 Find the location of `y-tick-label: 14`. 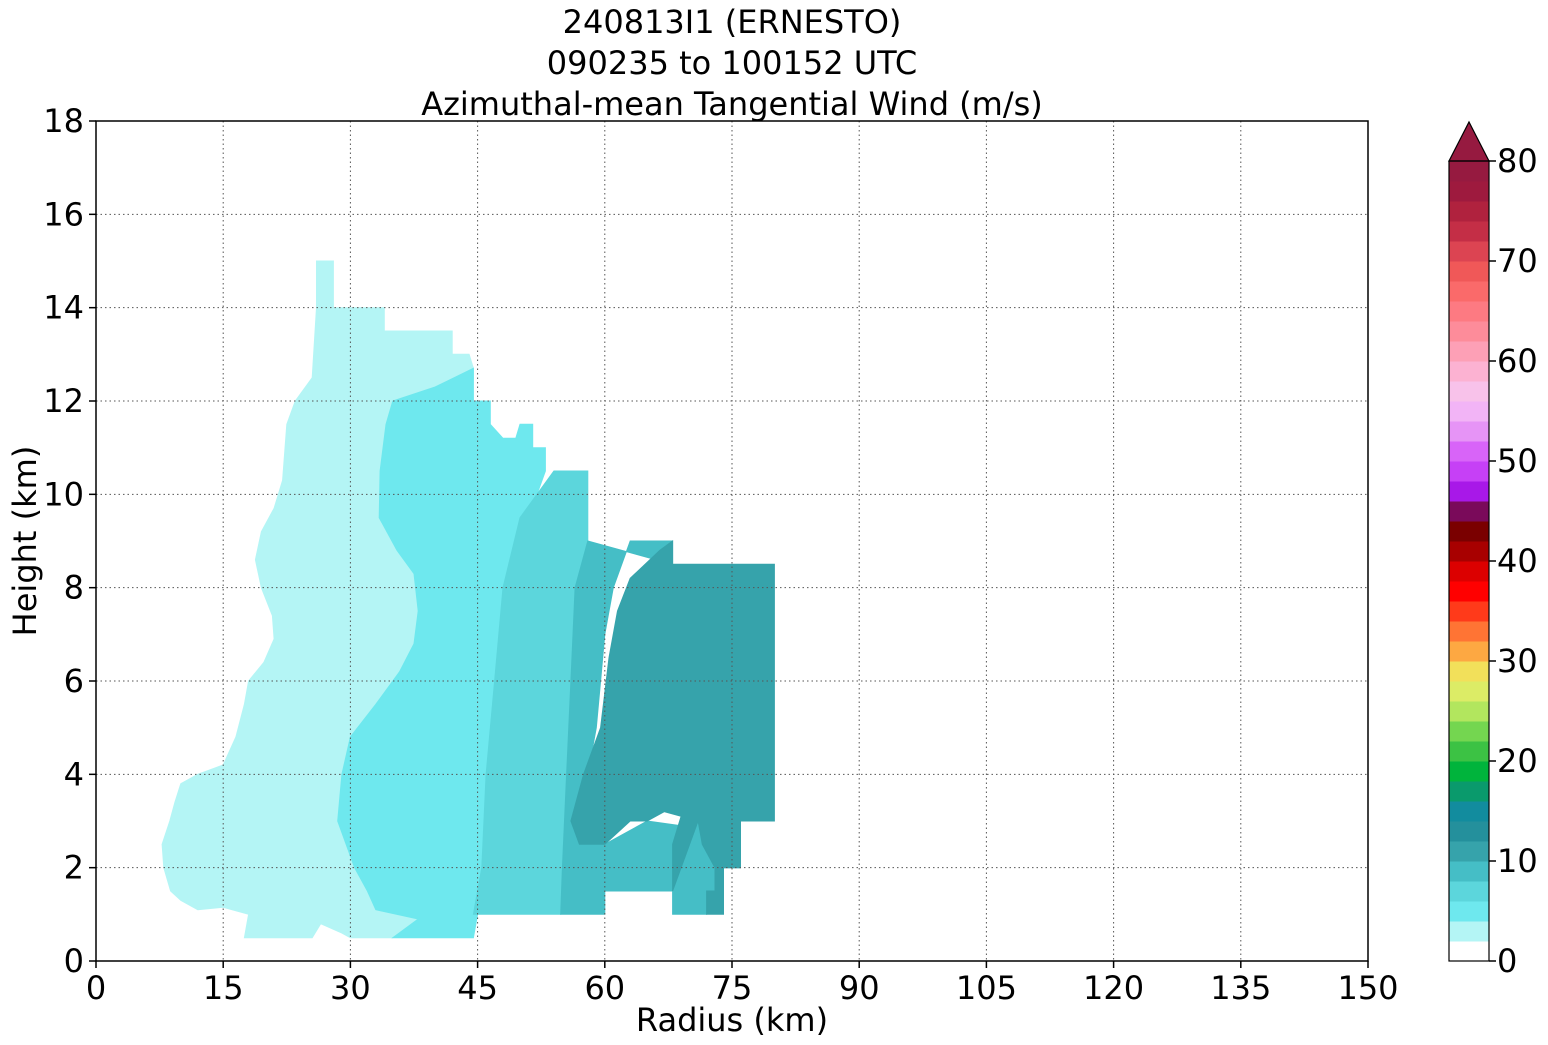

y-tick-label: 14 is located at coordinates (63, 308).